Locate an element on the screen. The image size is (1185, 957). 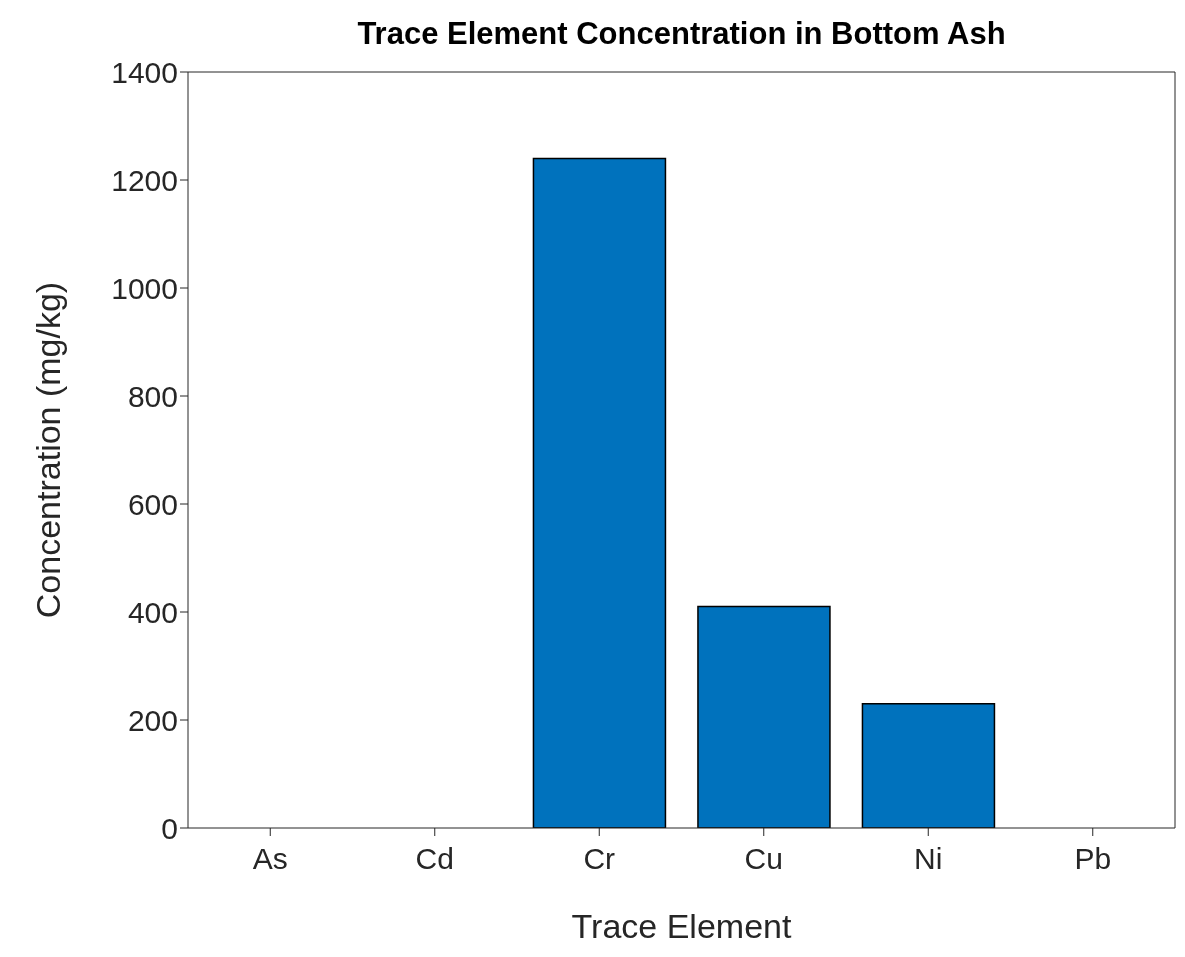
y-tick-label: 600 is located at coordinates (152, 504).